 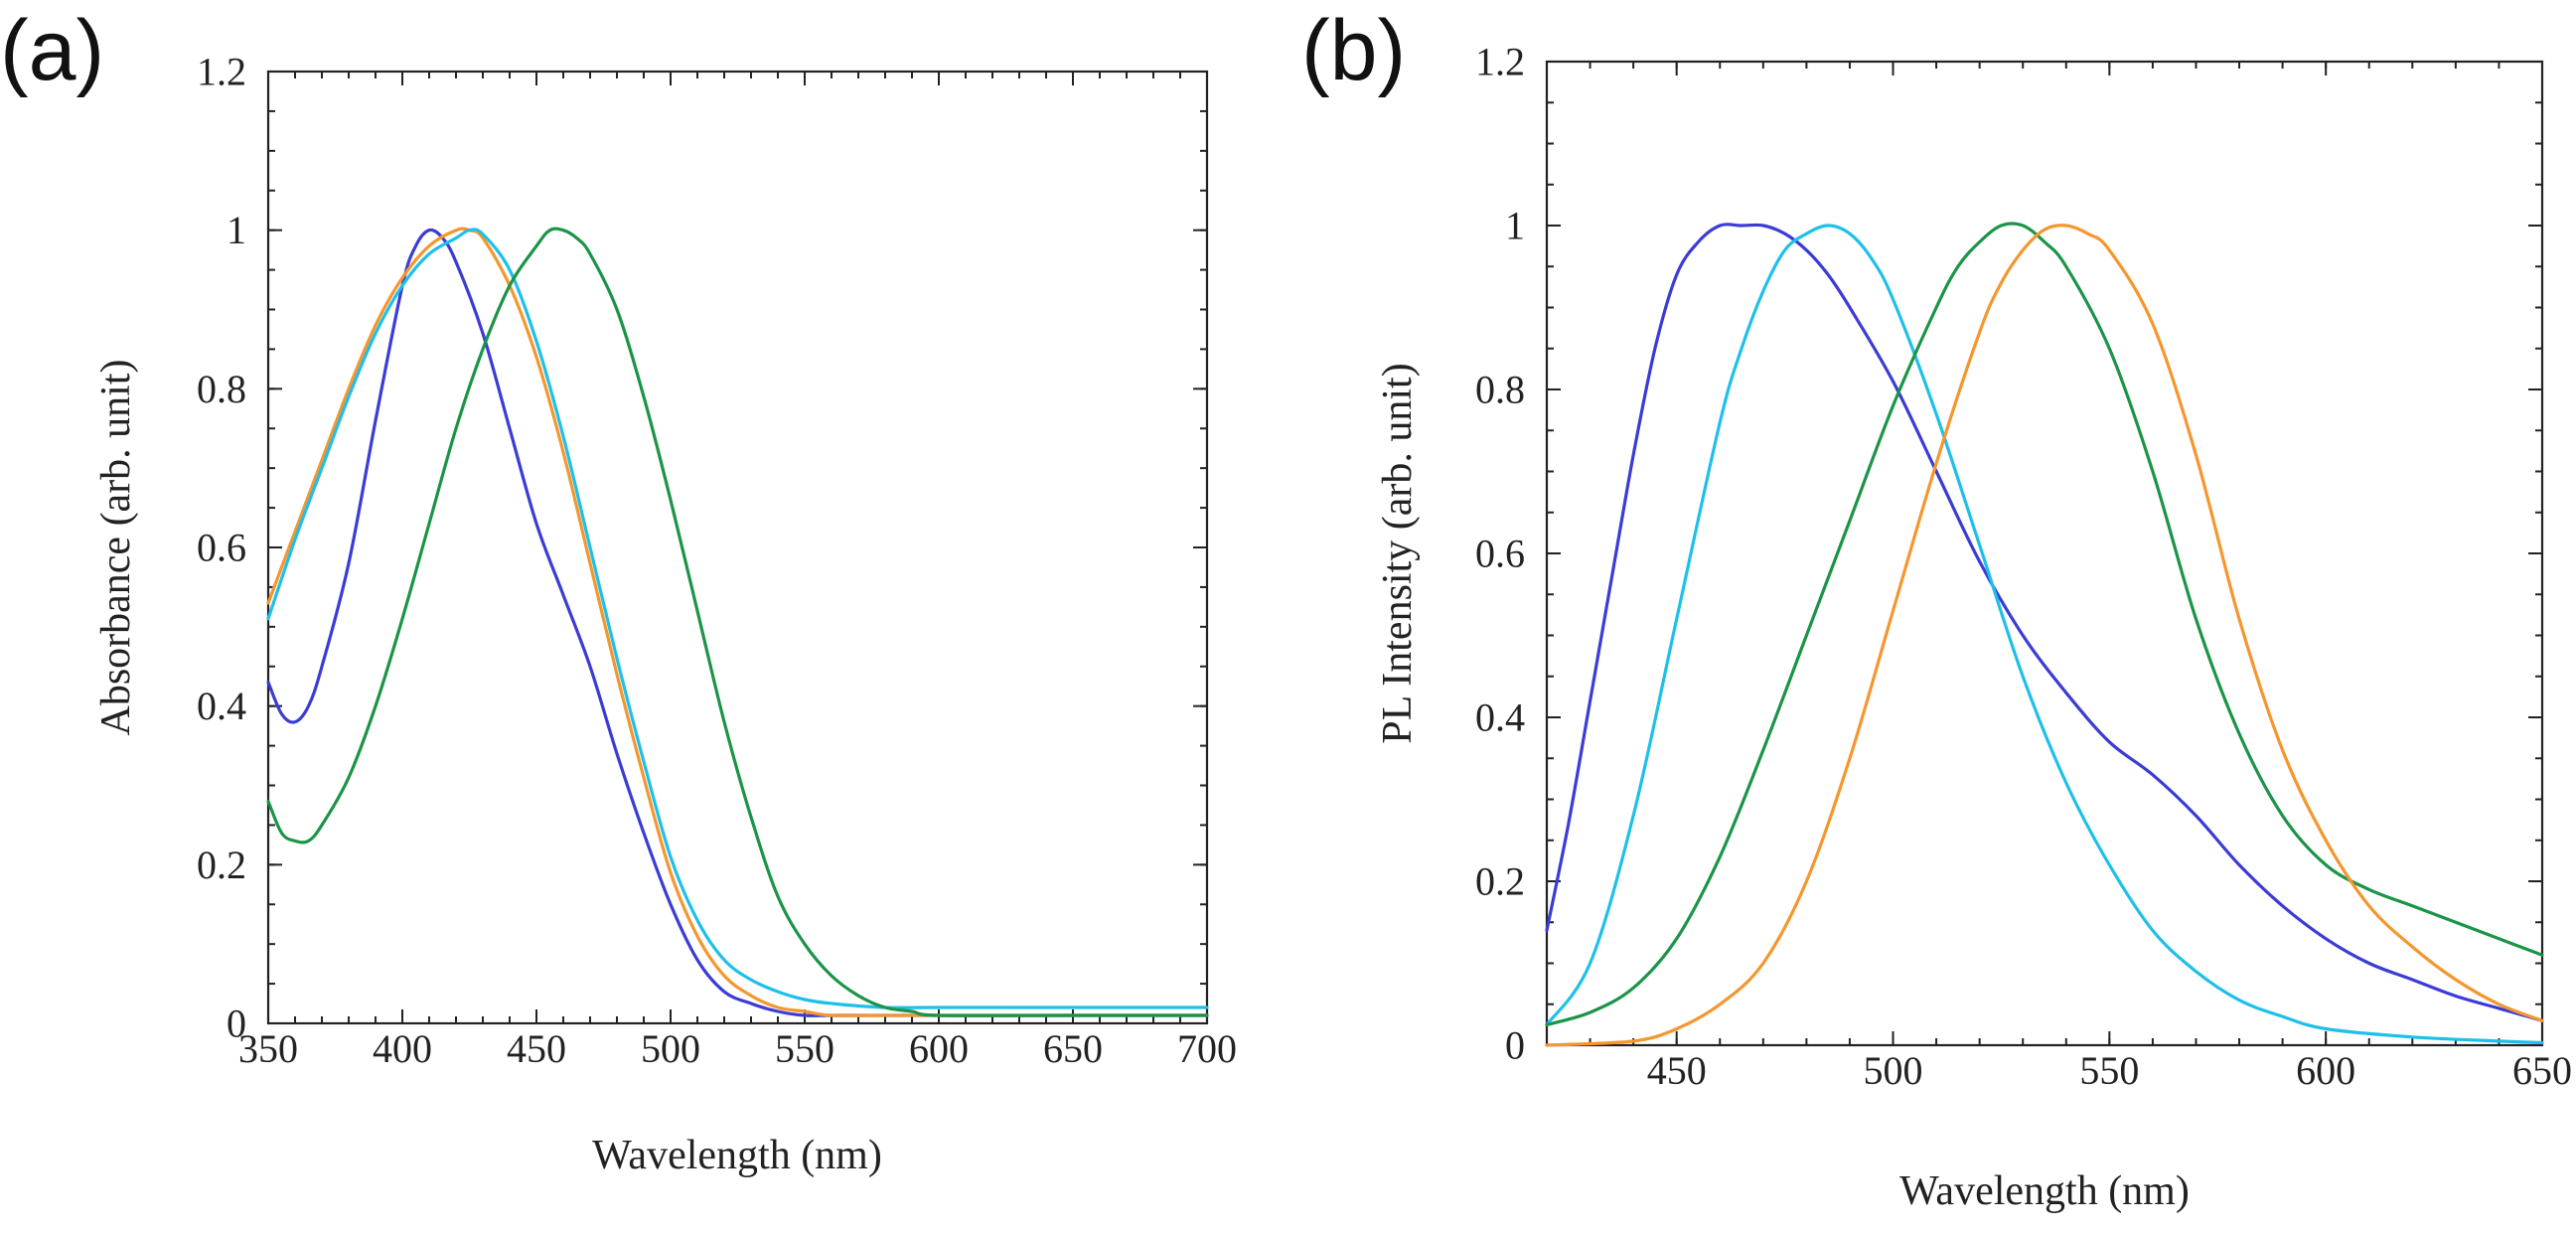 What do you see at coordinates (116, 547) in the screenshot?
I see `panel-a-y-axis-title: Absorbance (arb. unit)` at bounding box center [116, 547].